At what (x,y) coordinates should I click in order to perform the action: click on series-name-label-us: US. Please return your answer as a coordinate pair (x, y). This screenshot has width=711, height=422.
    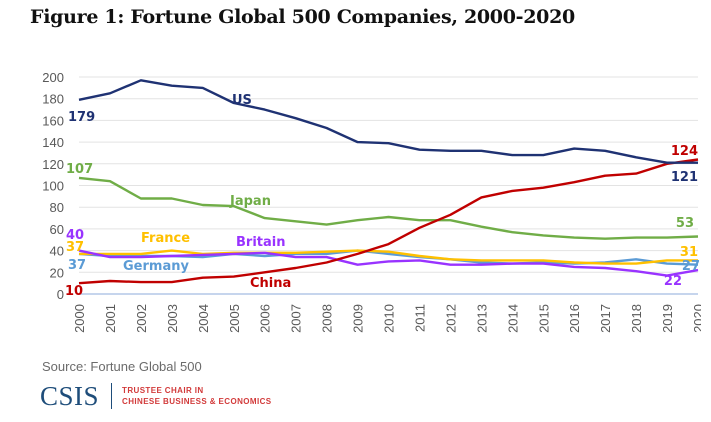
    Looking at the image, I should click on (242, 100).